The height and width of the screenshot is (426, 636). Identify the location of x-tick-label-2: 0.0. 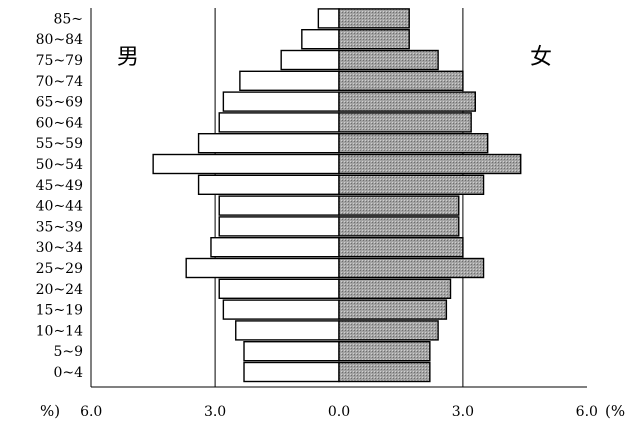
(339, 412).